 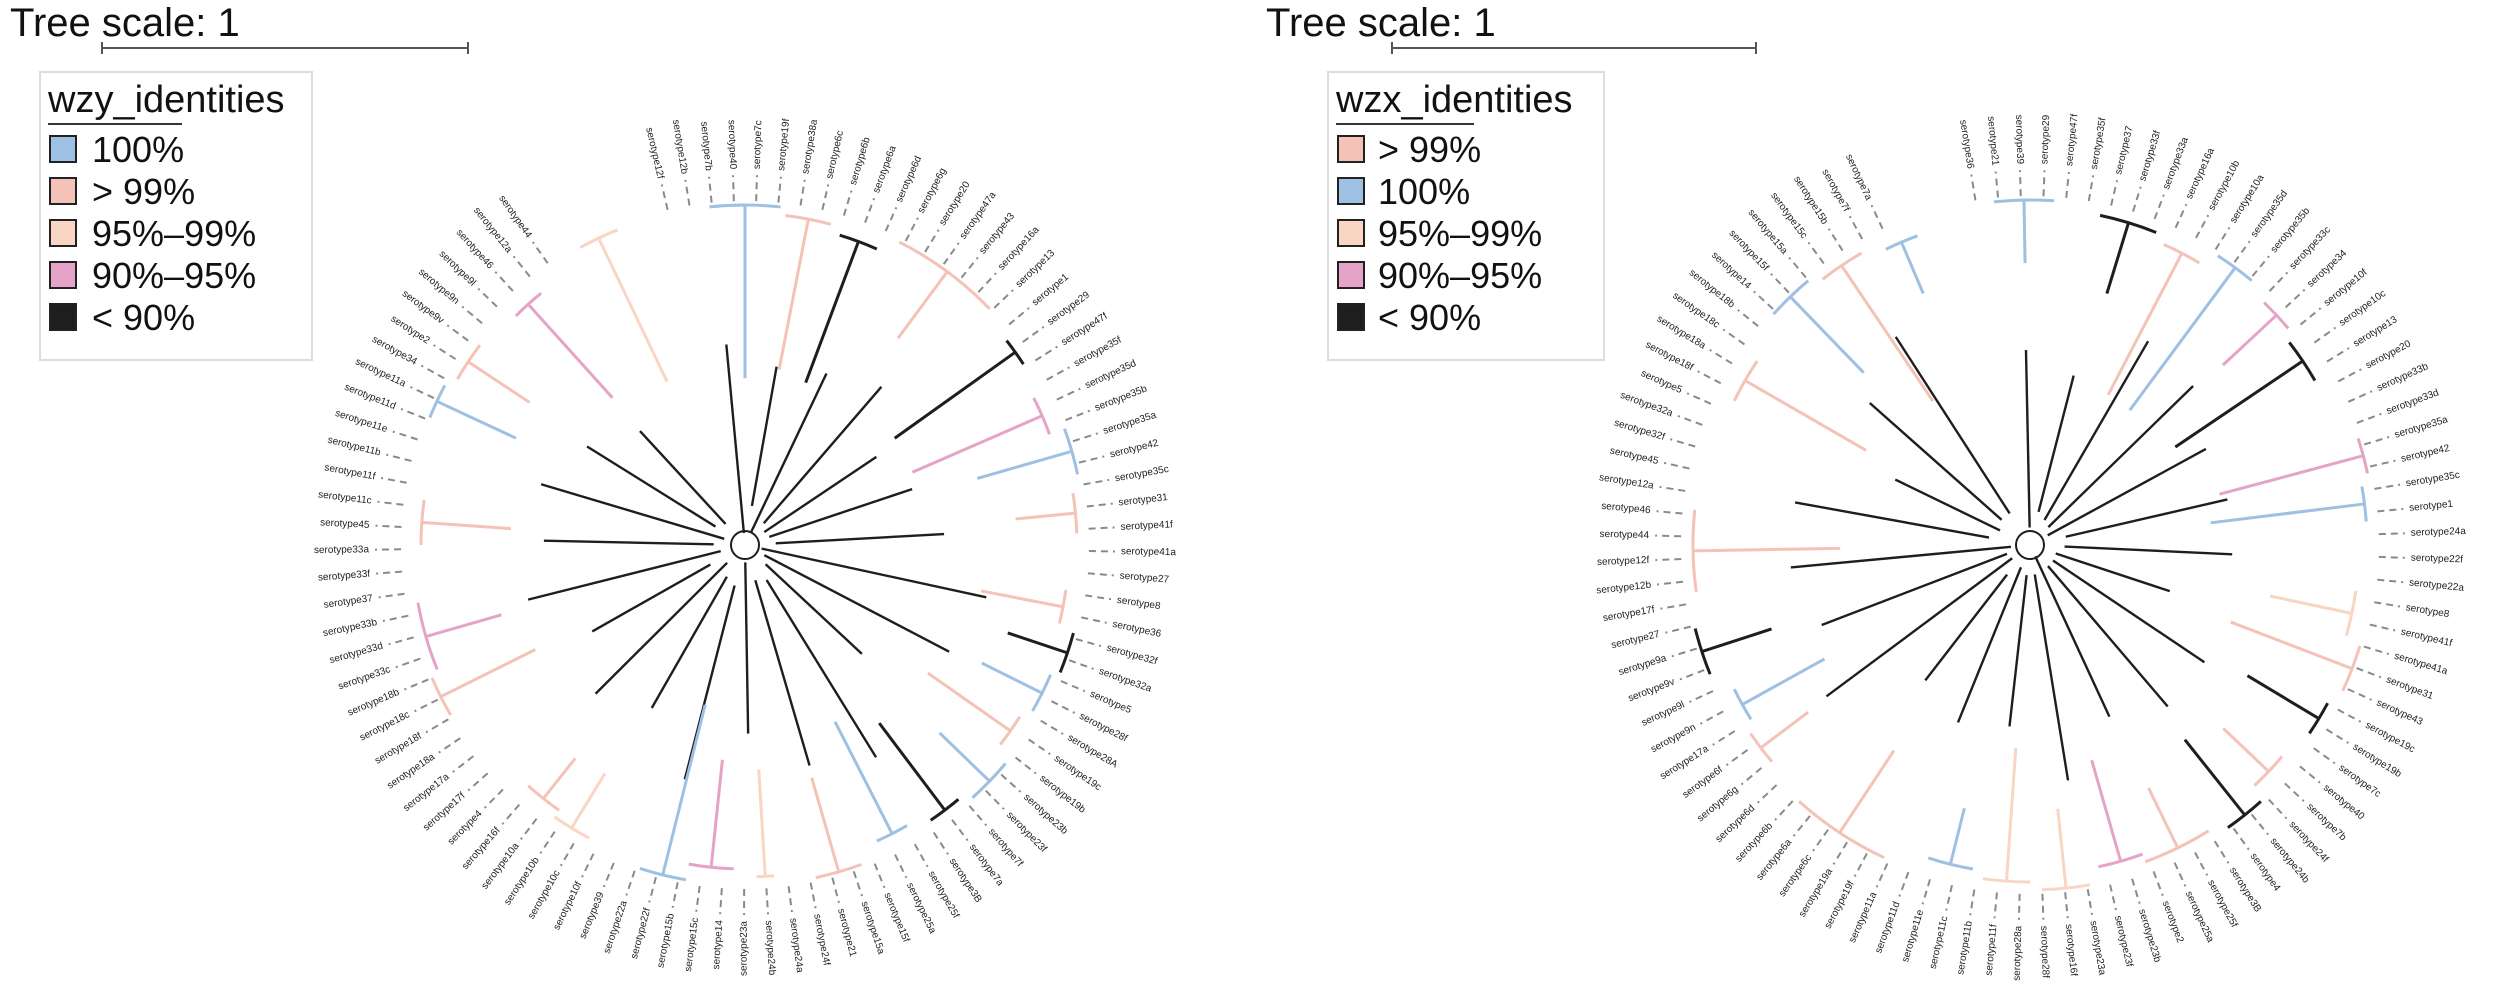 I want to click on wzx-leaf-label: serotype28a, so click(x=2018, y=953).